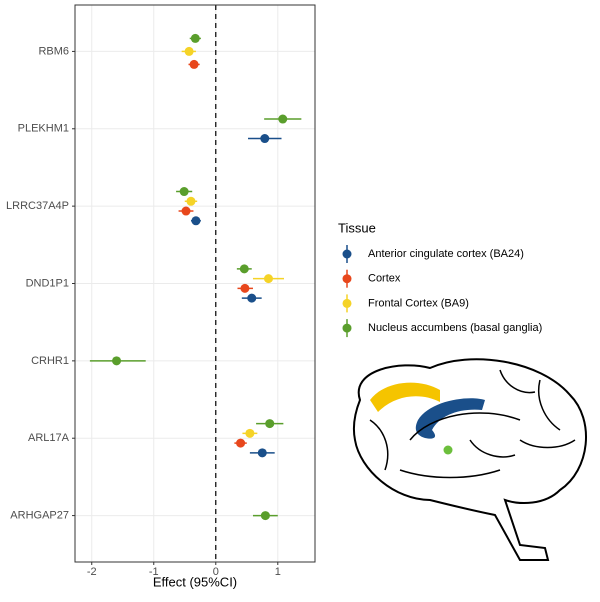  Describe the element at coordinates (37, 206) in the screenshot. I see `y-tick-label: LRRC37A4P` at that location.